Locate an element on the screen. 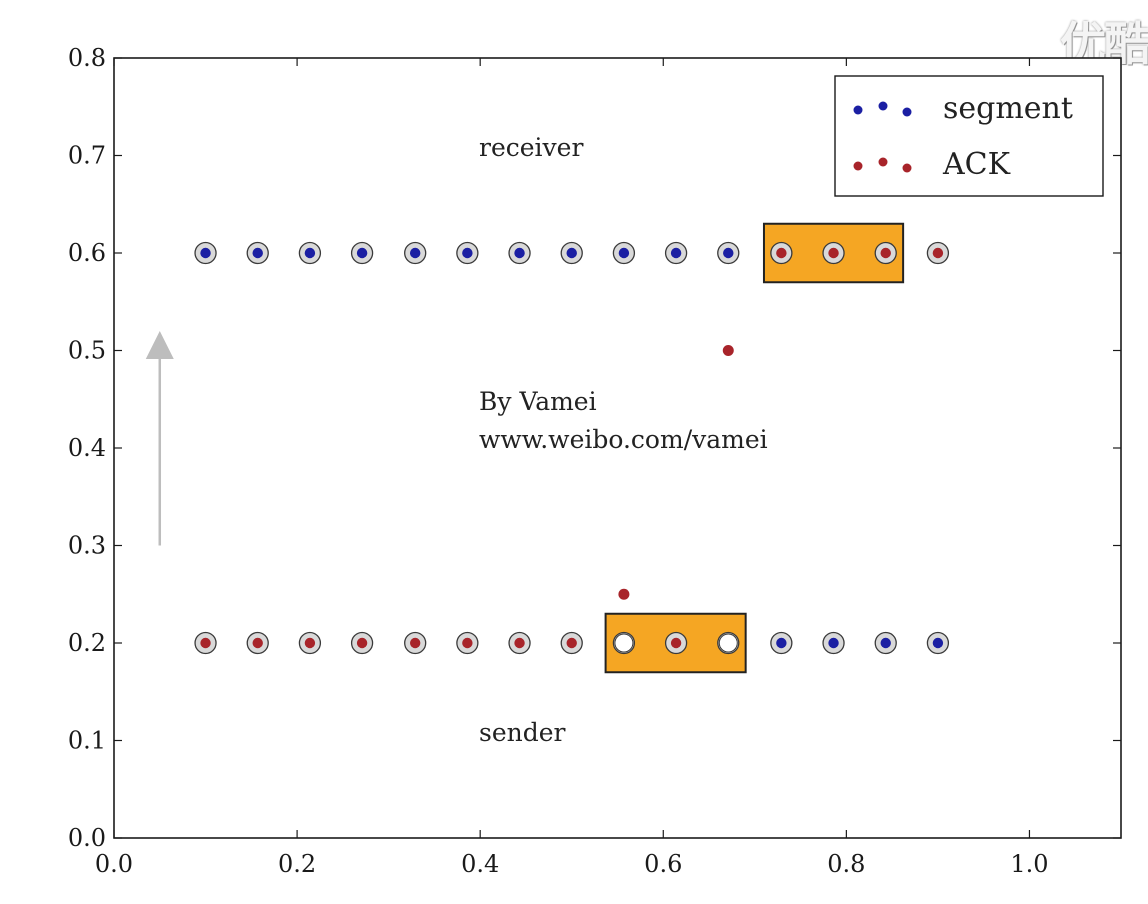  x-tick-label: 0.2 is located at coordinates (297, 864).